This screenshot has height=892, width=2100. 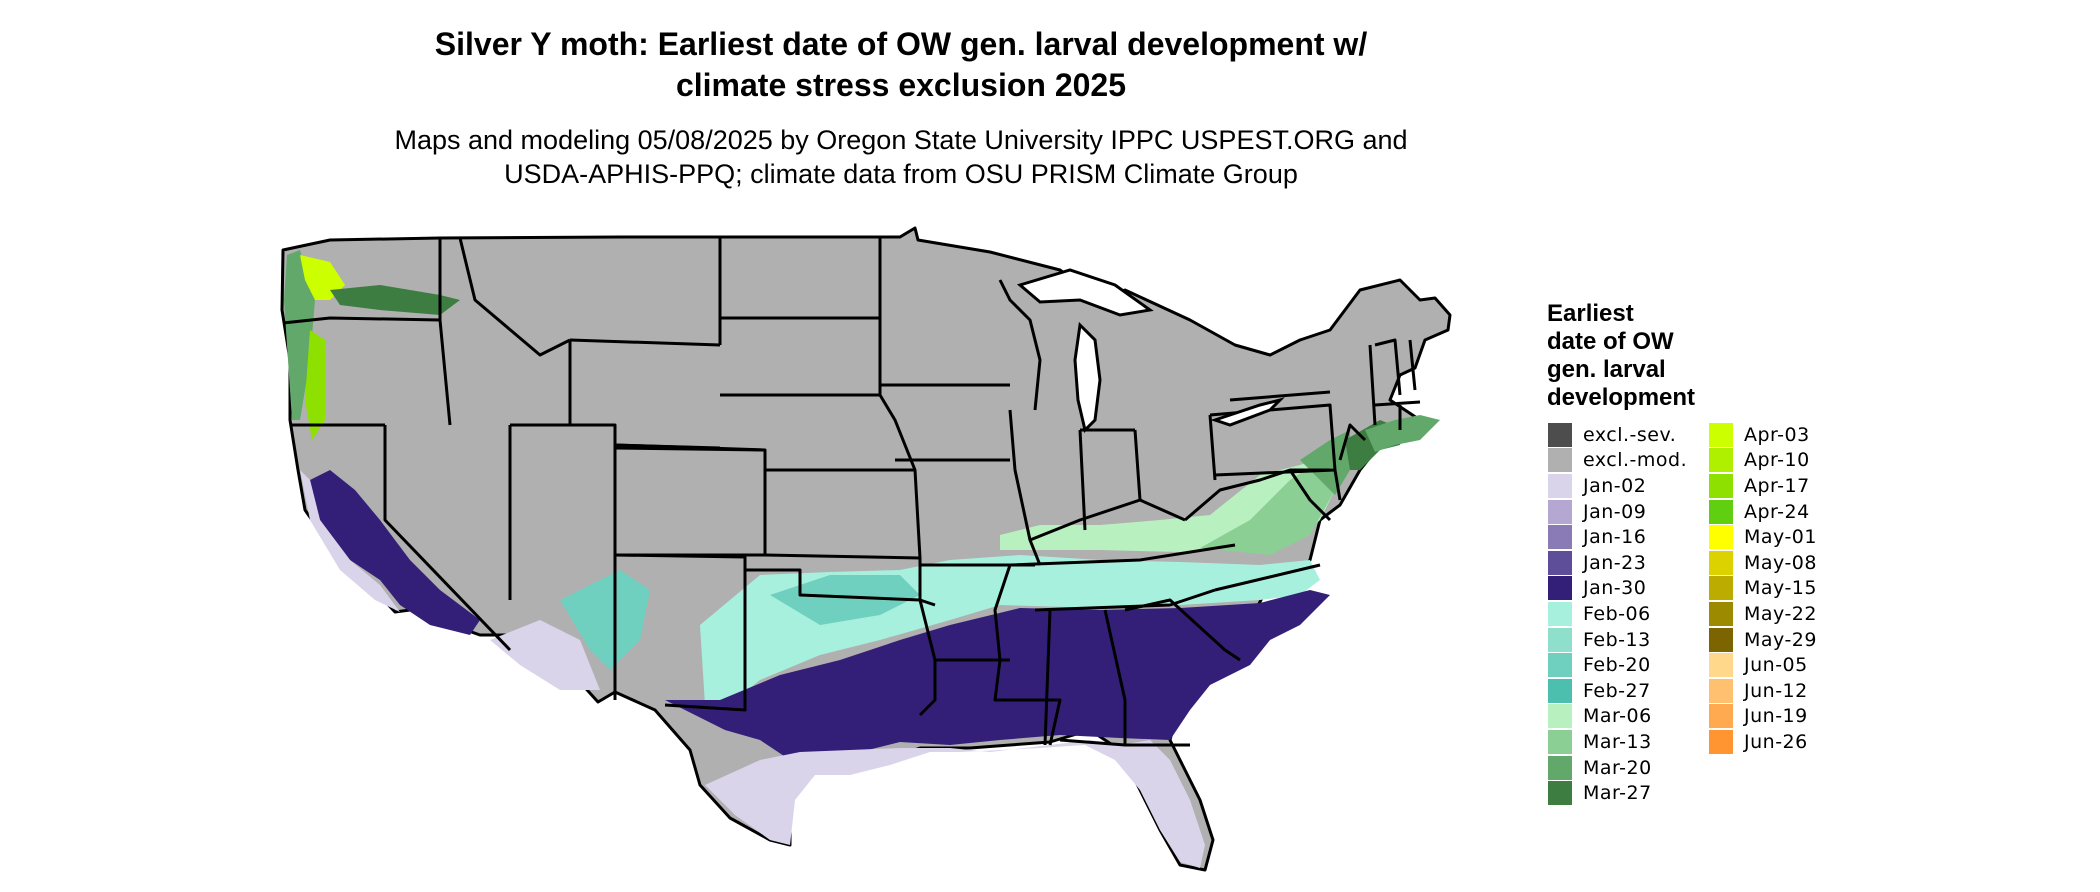 I want to click on lake-superior, so click(x=1085, y=292).